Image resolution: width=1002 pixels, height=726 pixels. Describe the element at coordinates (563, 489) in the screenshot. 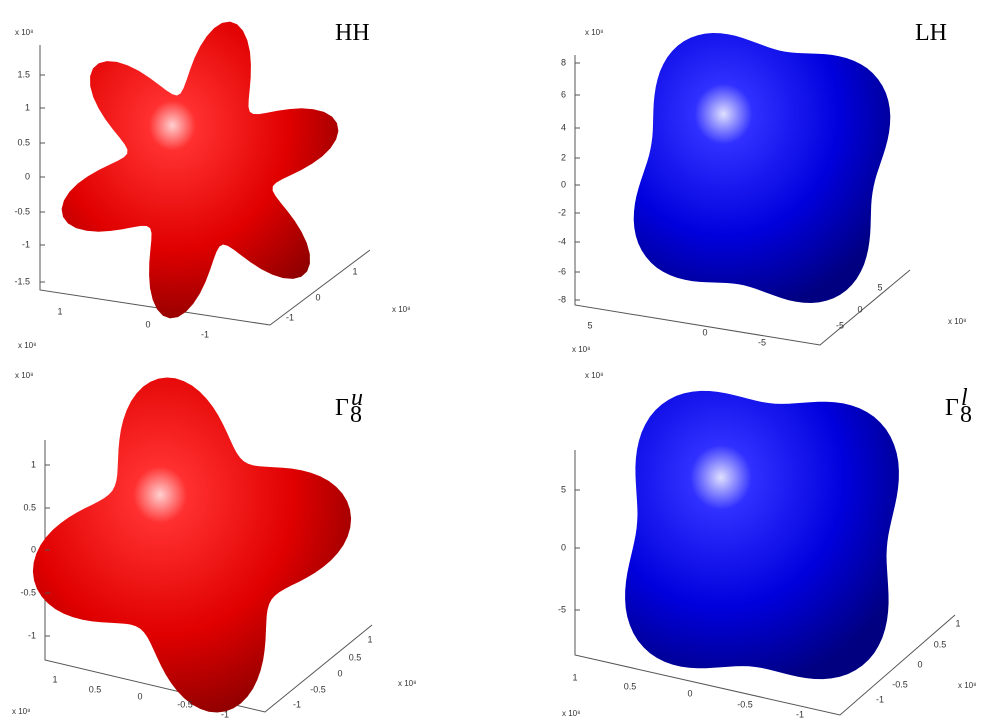

I see `z-tick-label: 5` at that location.